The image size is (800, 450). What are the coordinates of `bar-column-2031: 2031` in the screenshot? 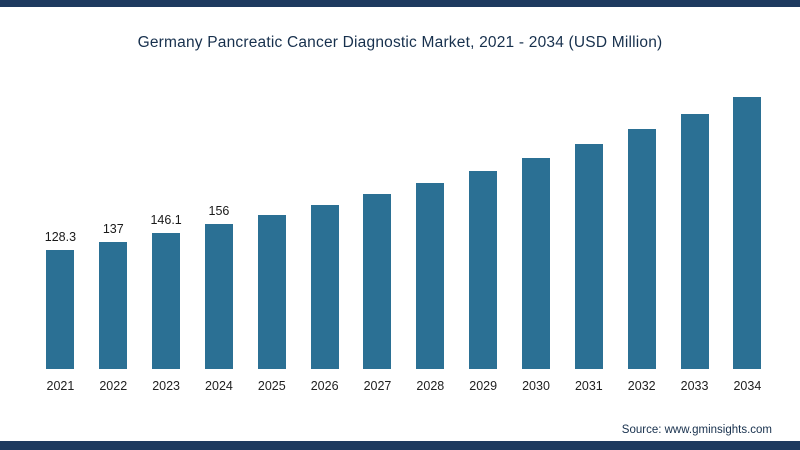 It's located at (589, 229).